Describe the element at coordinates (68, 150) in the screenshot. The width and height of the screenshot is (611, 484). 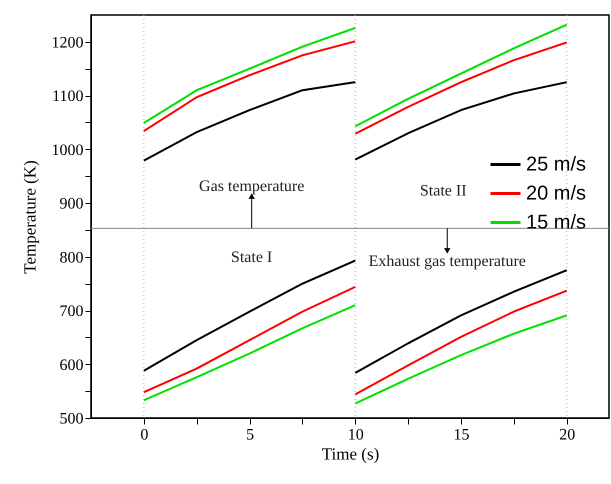
I see `y-tick-label: 1000` at that location.